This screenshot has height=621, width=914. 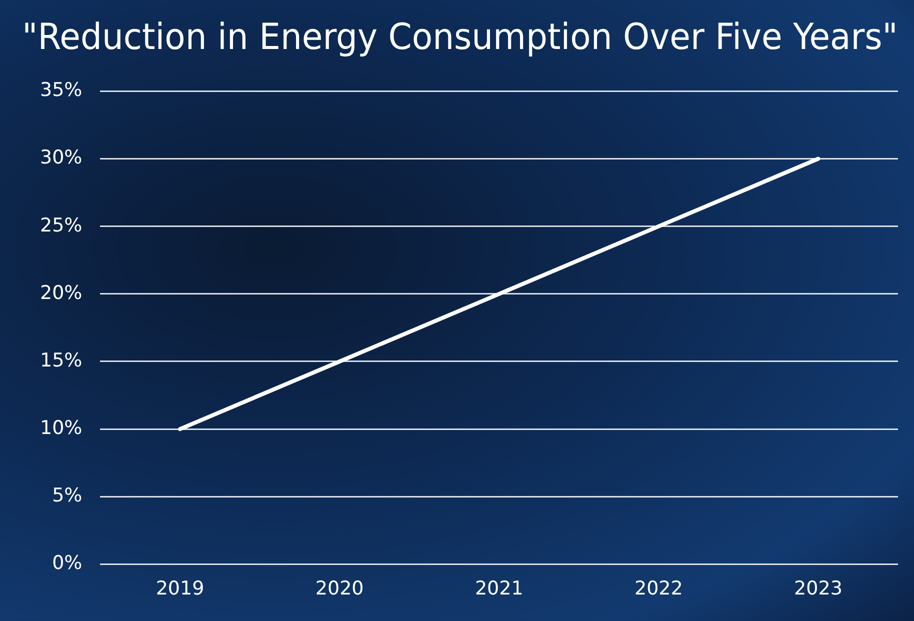 What do you see at coordinates (61, 90) in the screenshot?
I see `y-tick-label: 35%` at bounding box center [61, 90].